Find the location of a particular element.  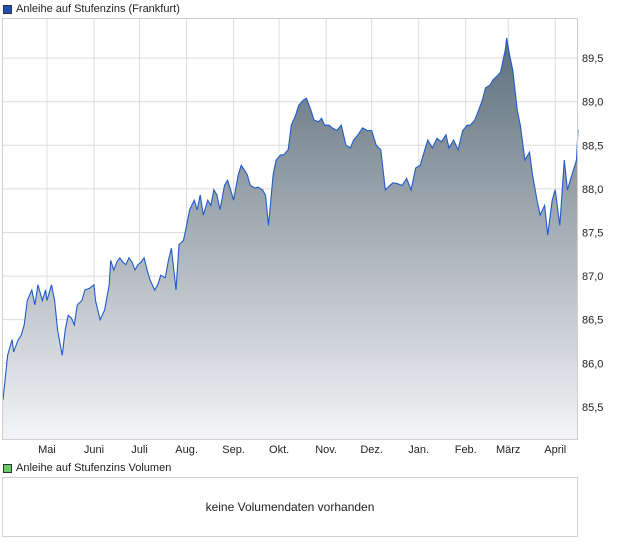

x-tick-label: Mai is located at coordinates (47, 450).